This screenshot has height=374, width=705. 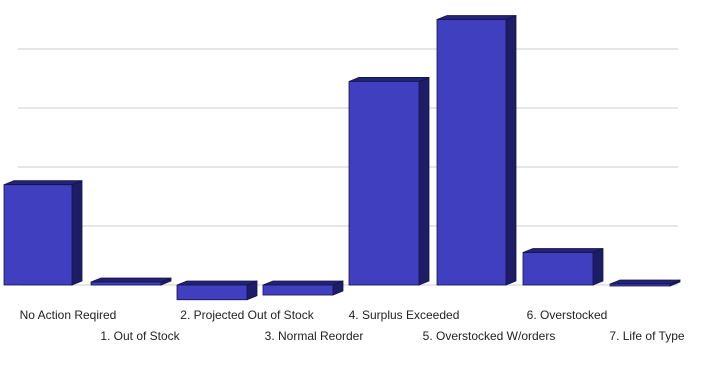 What do you see at coordinates (646, 336) in the screenshot?
I see `category-label-7: 7. Life of Type` at bounding box center [646, 336].